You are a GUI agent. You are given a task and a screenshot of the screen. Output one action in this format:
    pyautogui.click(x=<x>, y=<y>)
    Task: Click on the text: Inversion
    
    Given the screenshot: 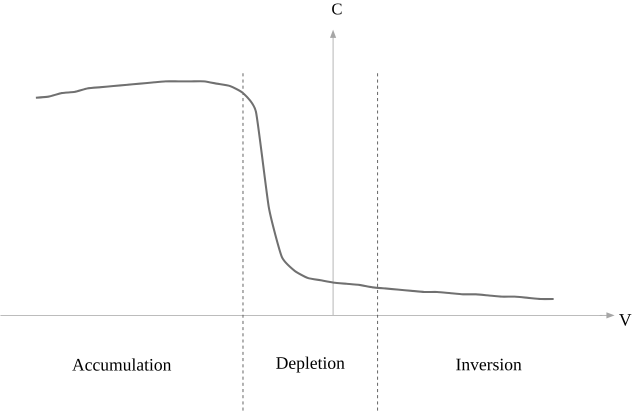 What is the action you would take?
    pyautogui.click(x=489, y=364)
    